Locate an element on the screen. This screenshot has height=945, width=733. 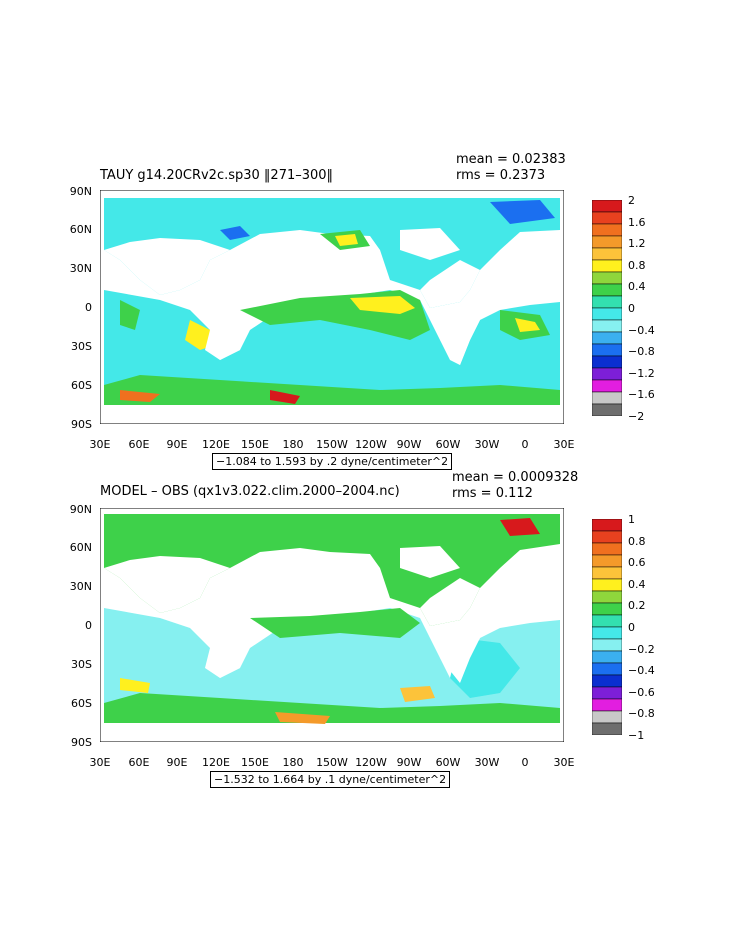
rms-label: rms = 0.112 is located at coordinates (492, 493).